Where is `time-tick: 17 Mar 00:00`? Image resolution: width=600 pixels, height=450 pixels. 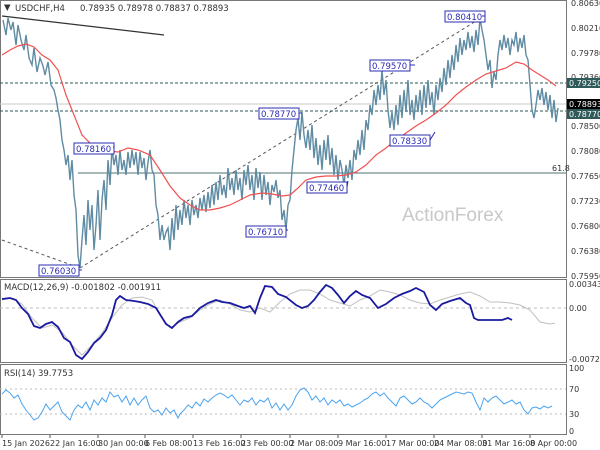
time-tick: 17 Mar 00:00 is located at coordinates (412, 443).